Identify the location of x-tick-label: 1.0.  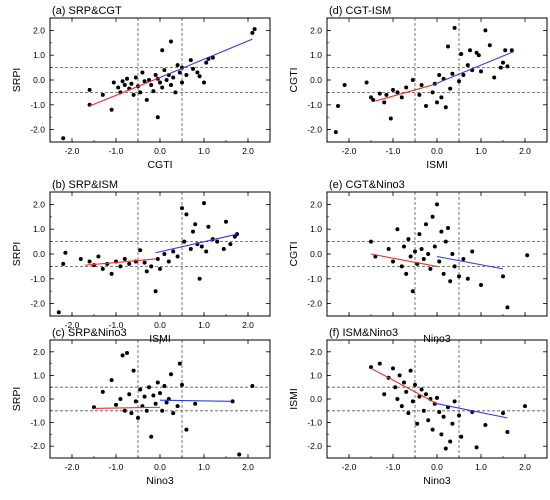
(204, 151).